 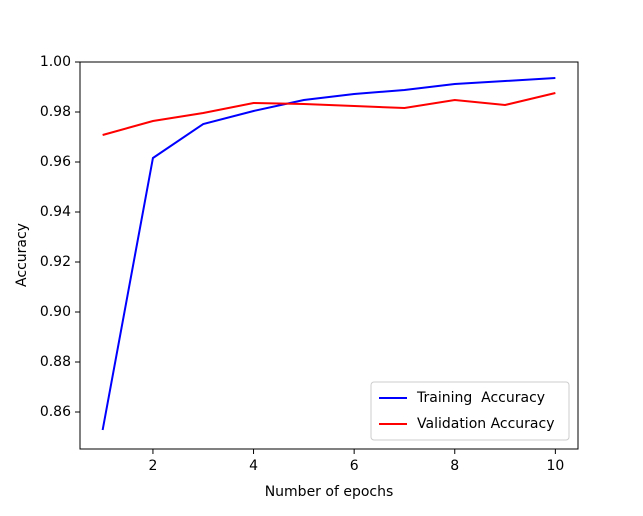 I want to click on y-tick-label: 1.00, so click(x=55, y=62).